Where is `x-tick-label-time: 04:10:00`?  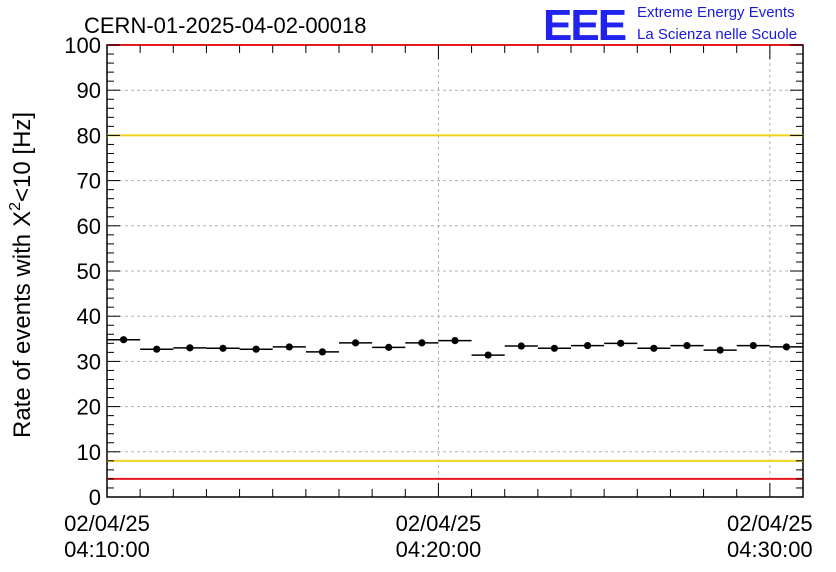 x-tick-label-time: 04:10:00 is located at coordinates (107, 549).